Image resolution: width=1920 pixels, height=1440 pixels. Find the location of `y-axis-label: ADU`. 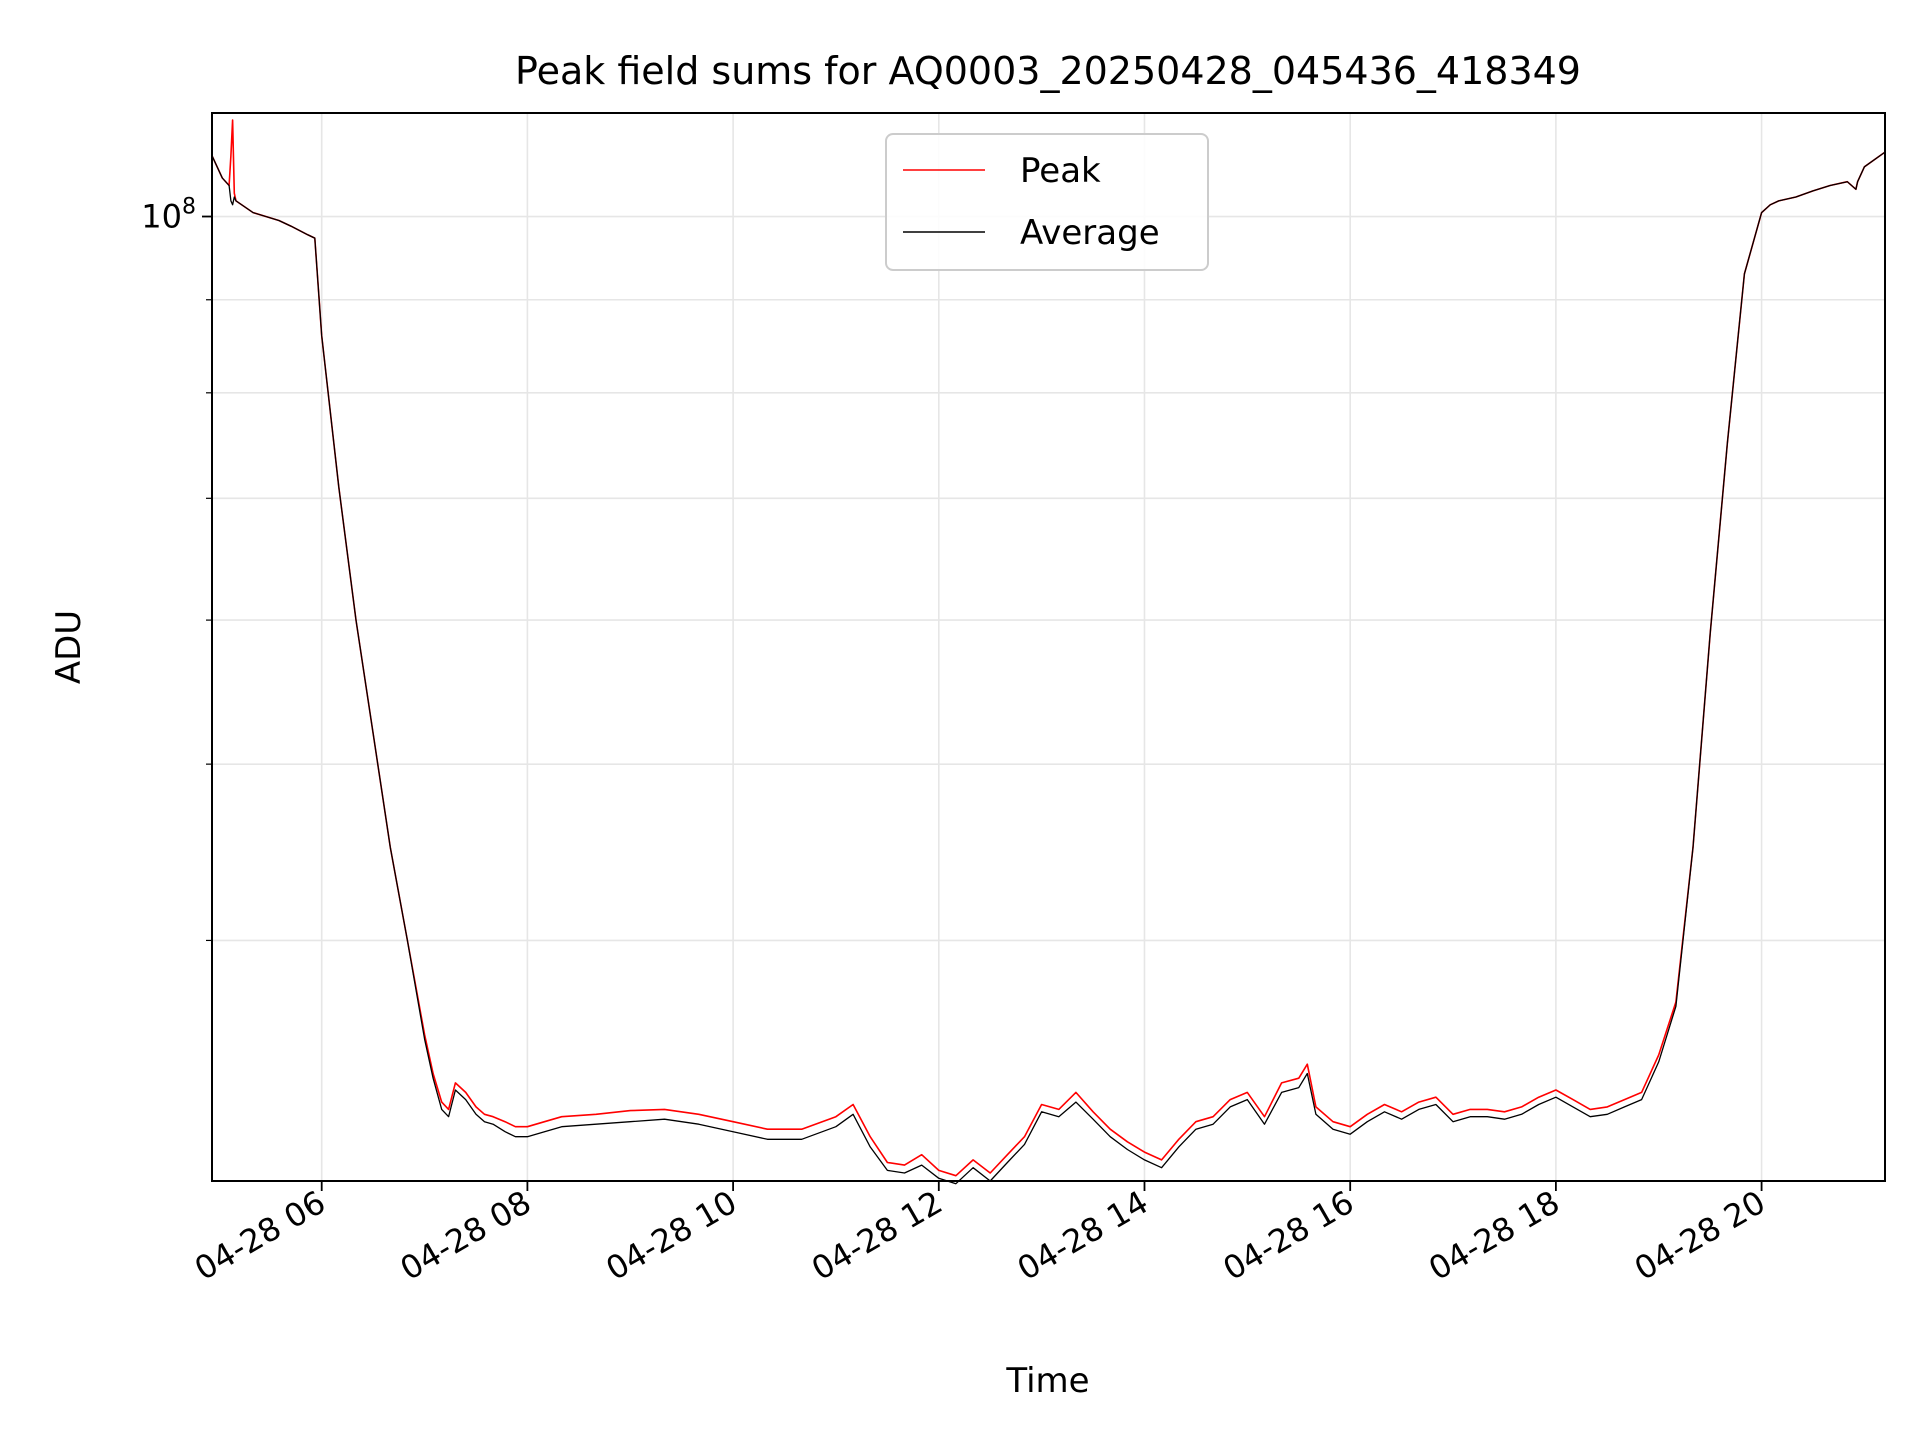

y-axis-label: ADU is located at coordinates (69, 647).